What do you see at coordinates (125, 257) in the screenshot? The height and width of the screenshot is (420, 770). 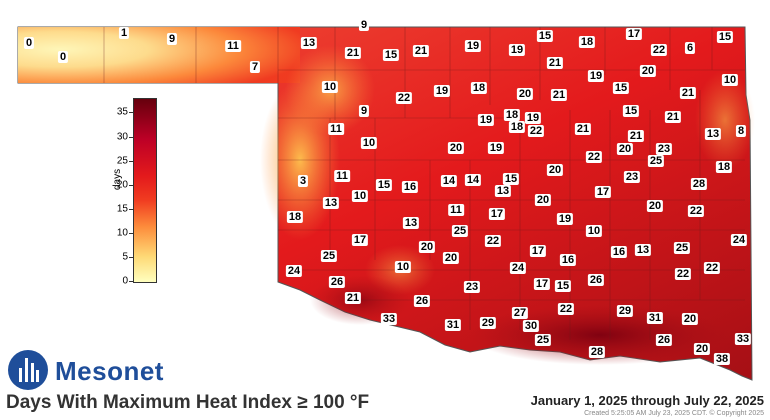 I see `legend-tick-label: 5` at bounding box center [125, 257].